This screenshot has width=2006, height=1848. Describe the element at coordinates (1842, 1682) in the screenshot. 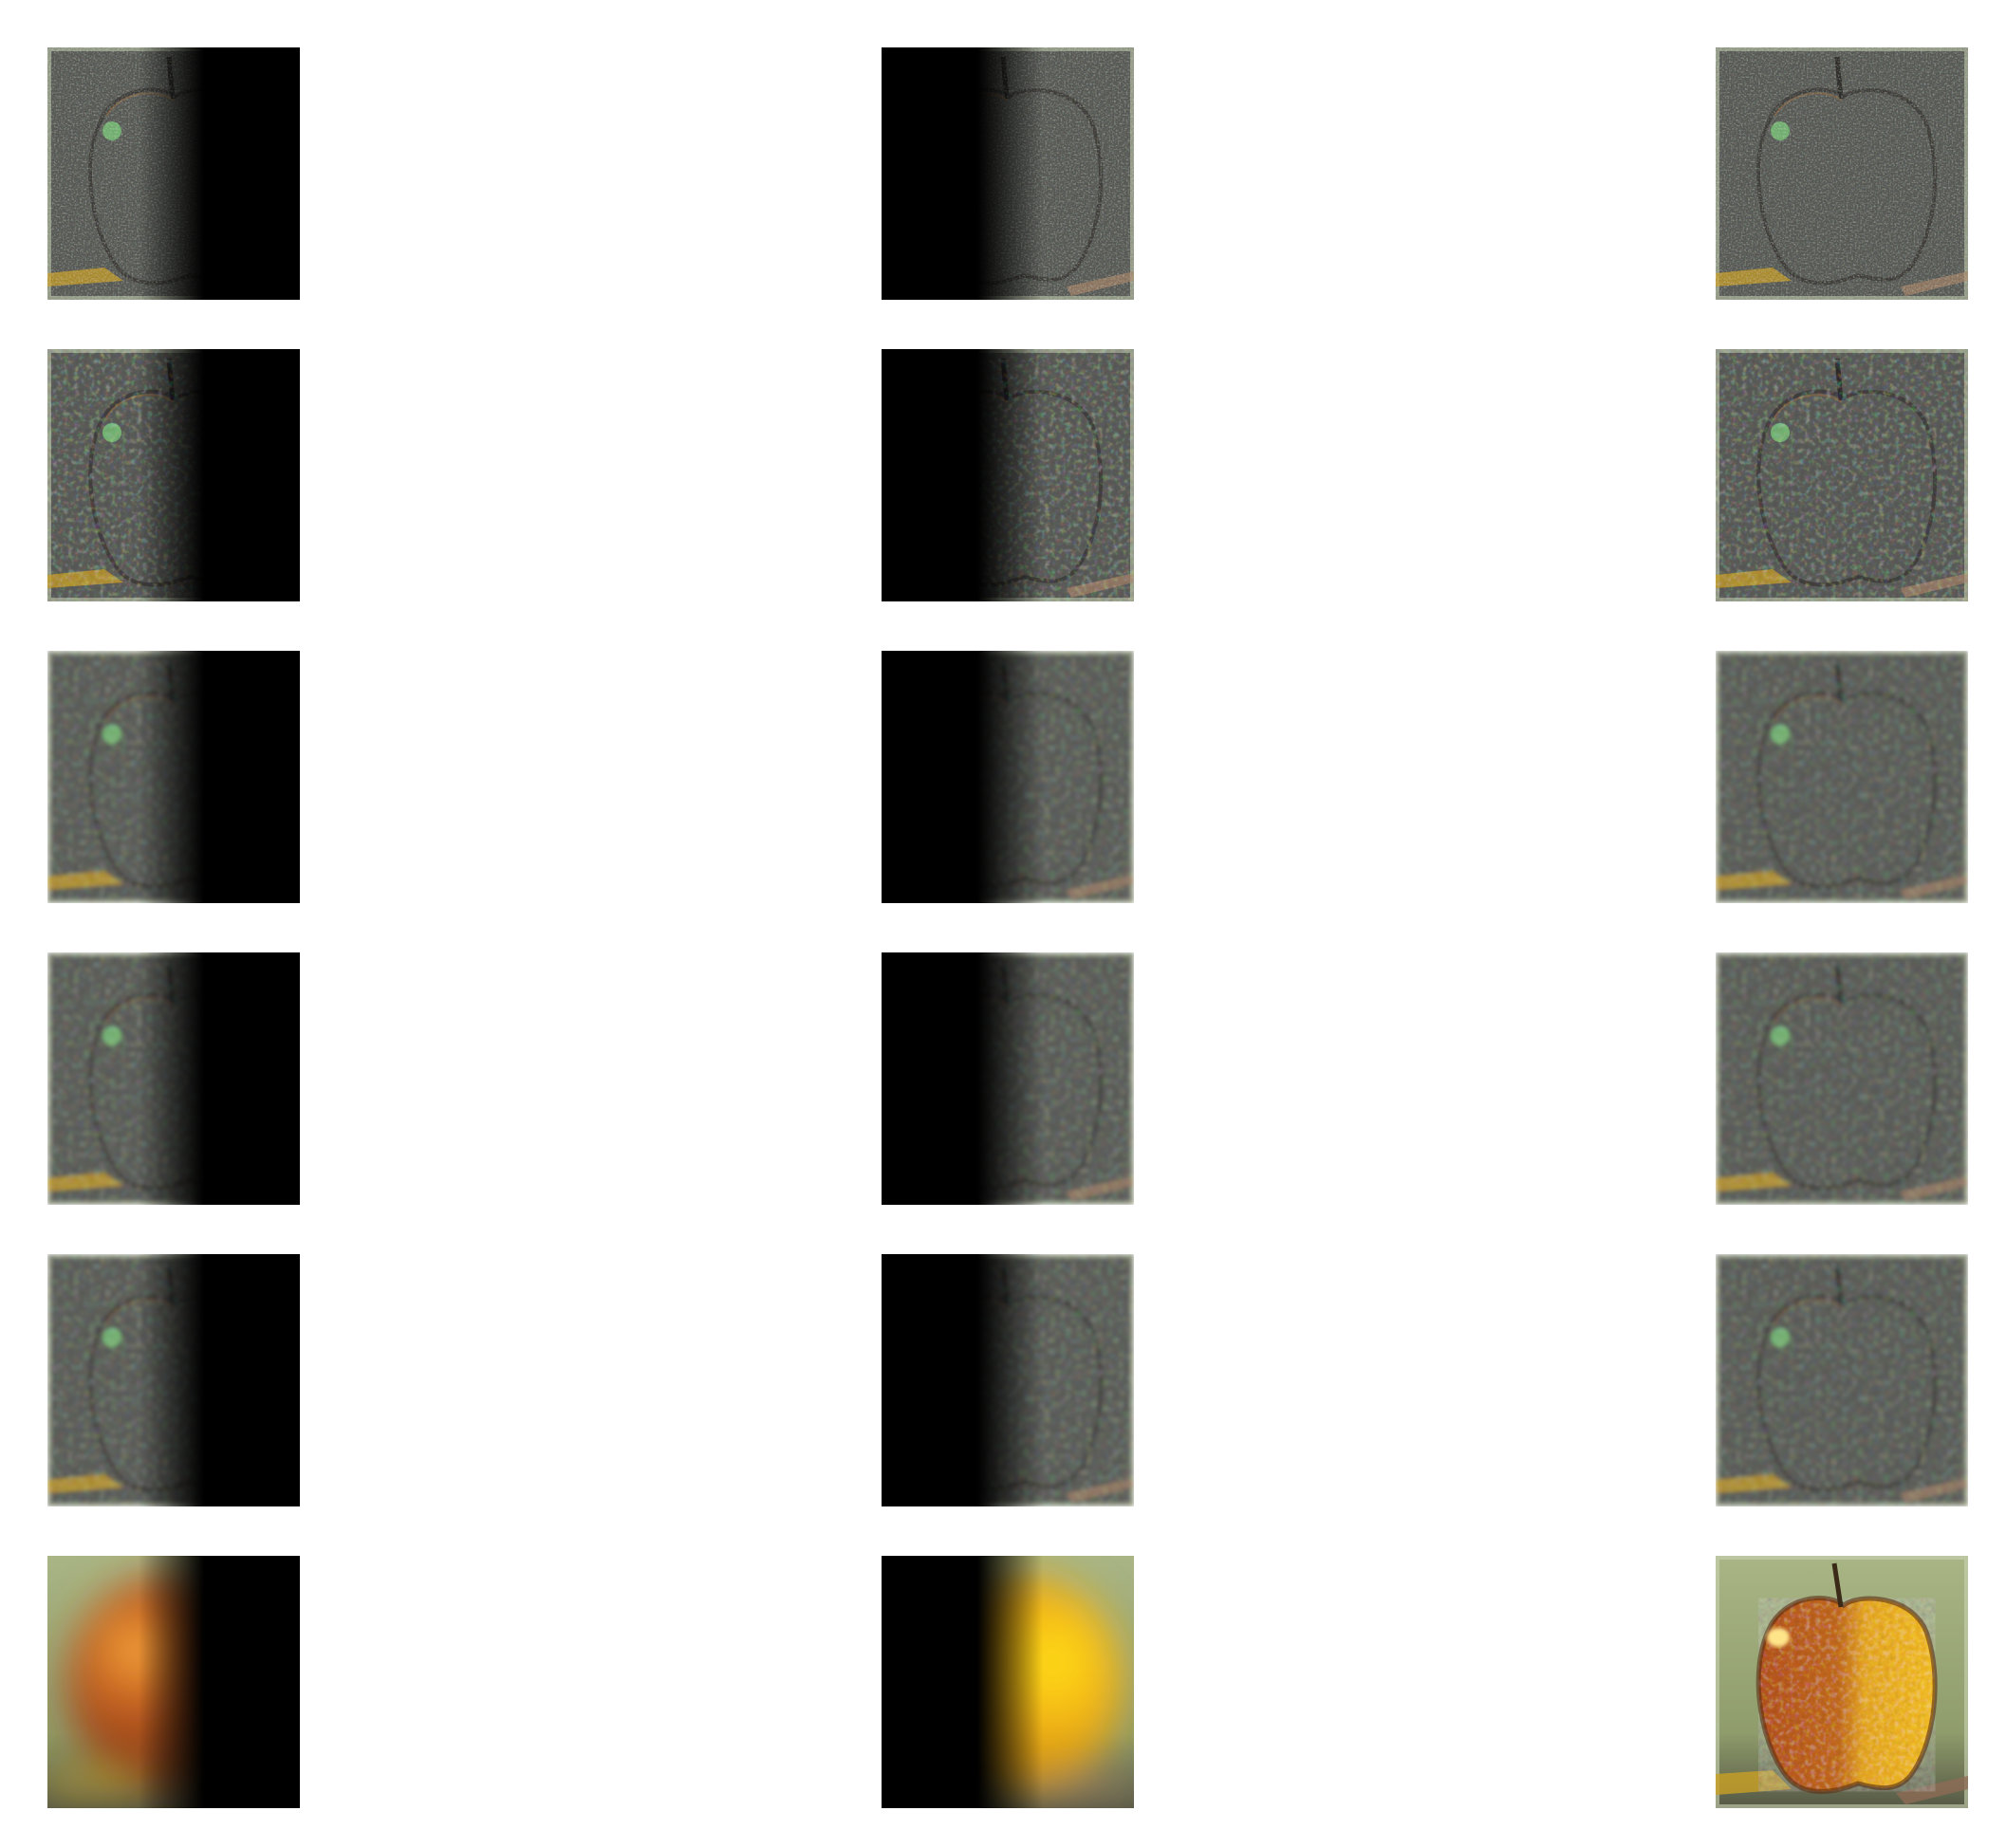

I see `blended-result-panel` at that location.